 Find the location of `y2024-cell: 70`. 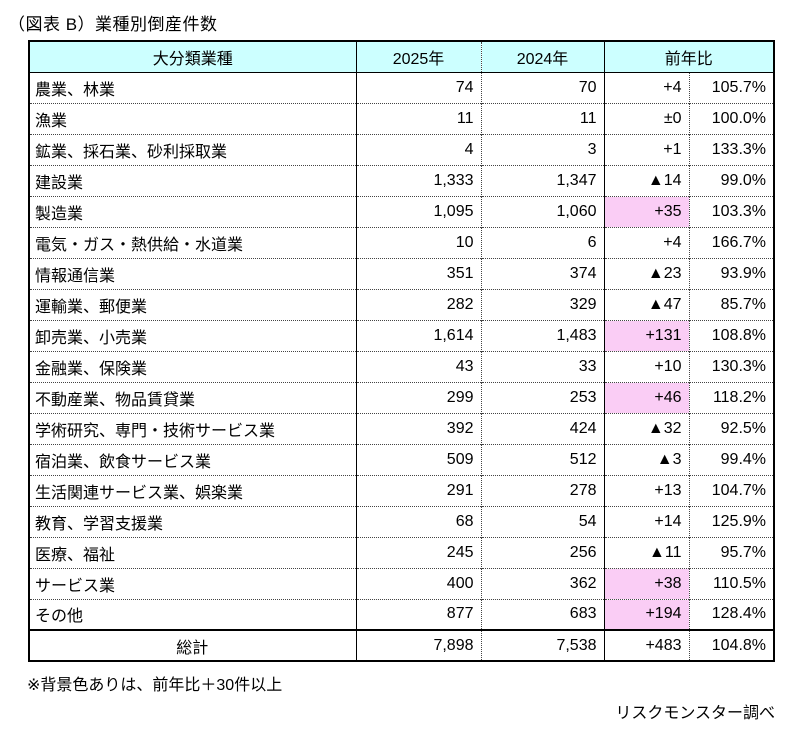

y2024-cell: 70 is located at coordinates (543, 87).